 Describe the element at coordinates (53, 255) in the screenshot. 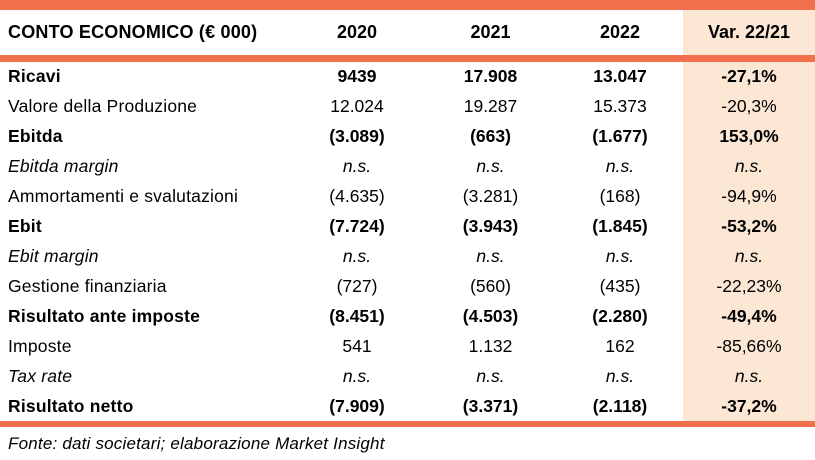

I see `row-label: Ebit margin` at that location.